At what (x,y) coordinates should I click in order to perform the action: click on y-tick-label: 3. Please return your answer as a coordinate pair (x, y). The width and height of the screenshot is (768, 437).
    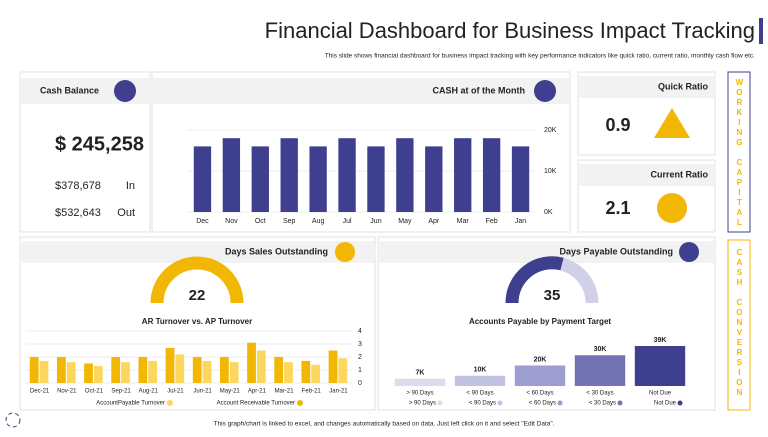
    Looking at the image, I should click on (360, 344).